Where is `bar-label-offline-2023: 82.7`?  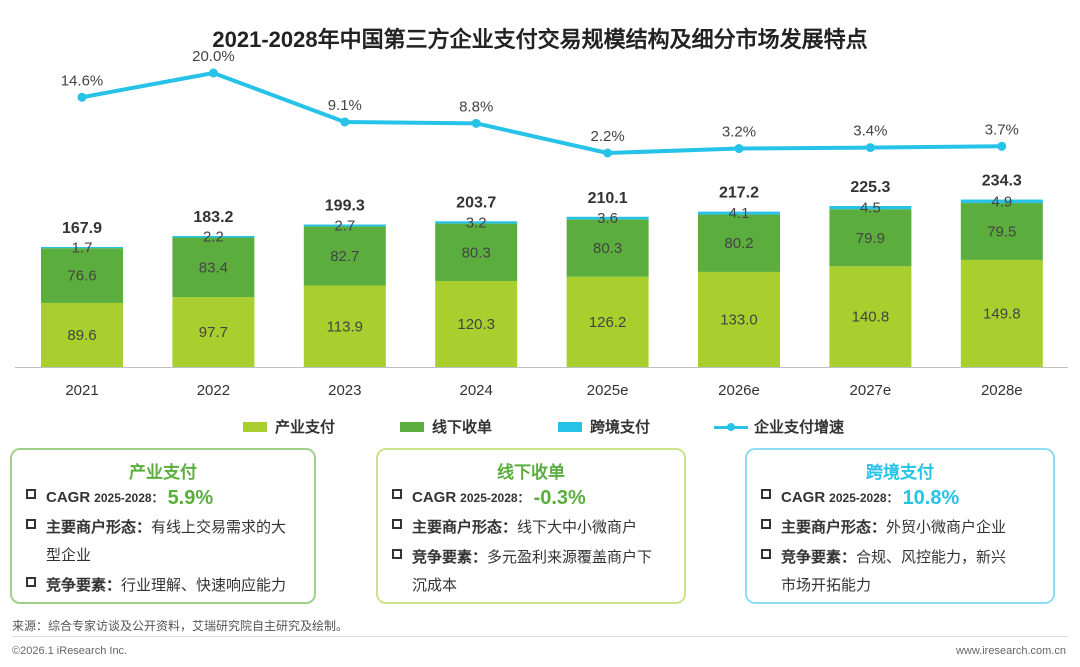 bar-label-offline-2023: 82.7 is located at coordinates (344, 256).